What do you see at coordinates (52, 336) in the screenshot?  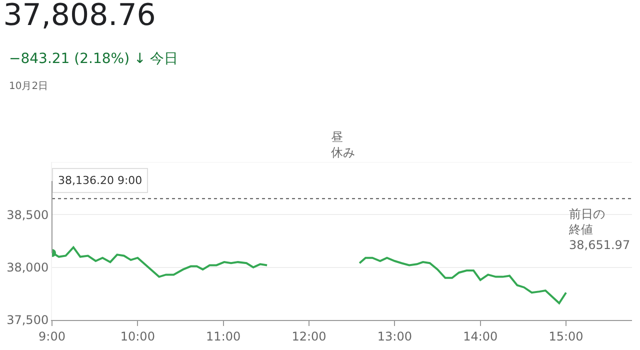 I see `x-tick-label: 9:00` at bounding box center [52, 336].